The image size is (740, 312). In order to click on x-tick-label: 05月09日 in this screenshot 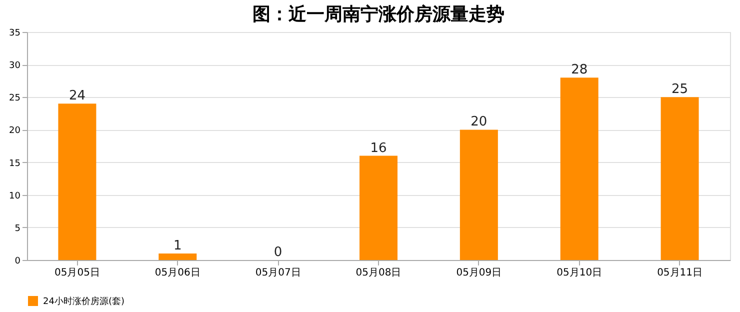, I will do `click(479, 273)`.